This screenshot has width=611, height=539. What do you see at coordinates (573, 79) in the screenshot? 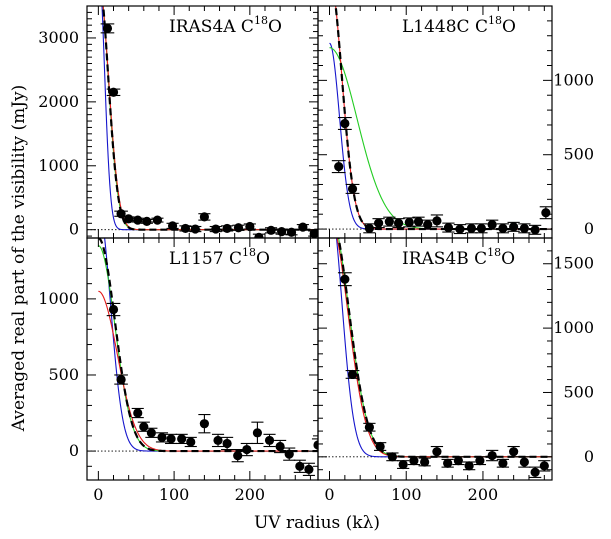
I see `y-tick-label: 1000` at bounding box center [573, 79].